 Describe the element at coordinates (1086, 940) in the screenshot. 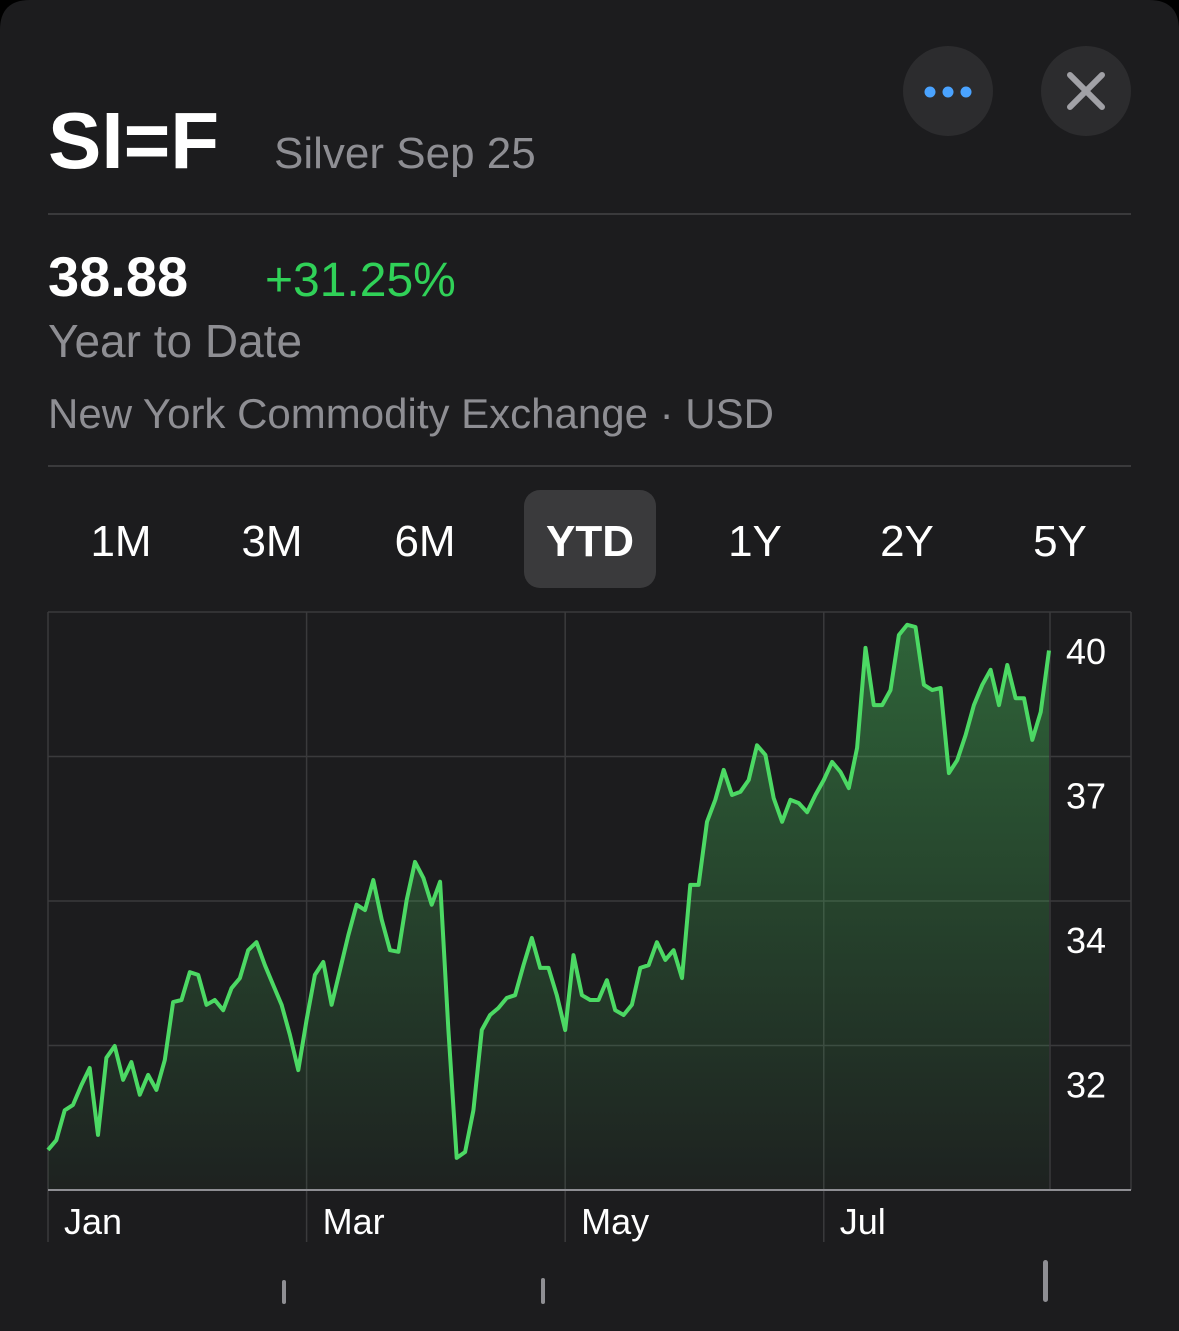

I see `y-tick-label: 34` at that location.